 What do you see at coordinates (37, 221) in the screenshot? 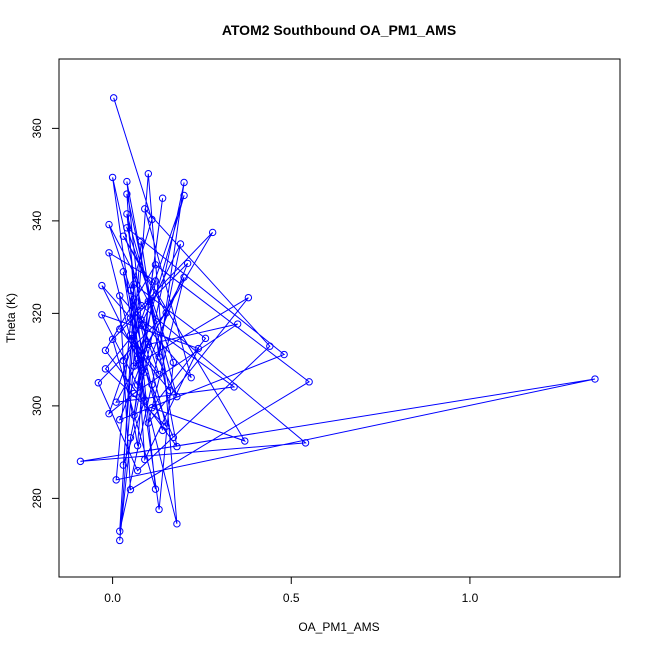
I see `y-tick-label: 340` at bounding box center [37, 221].